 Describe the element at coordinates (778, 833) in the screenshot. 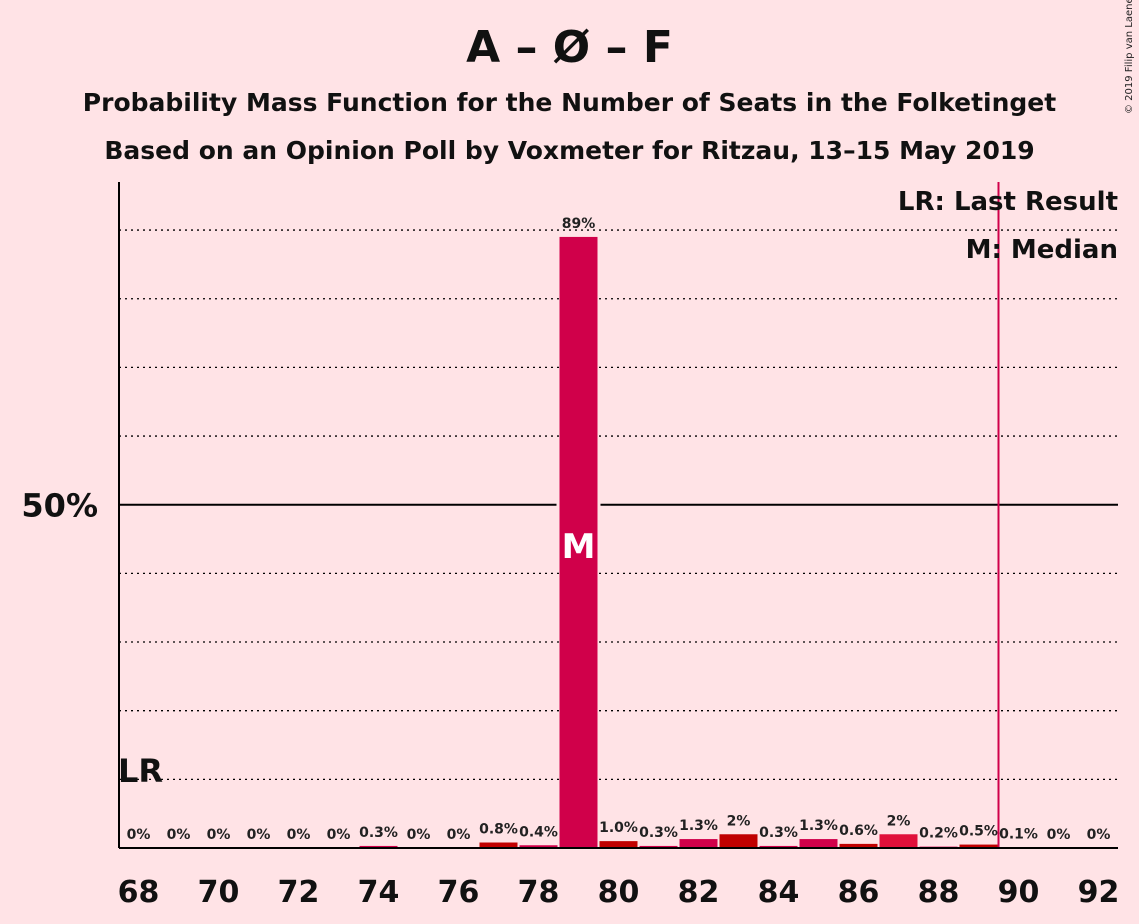

I see `bar-label-84: 0.3%` at that location.